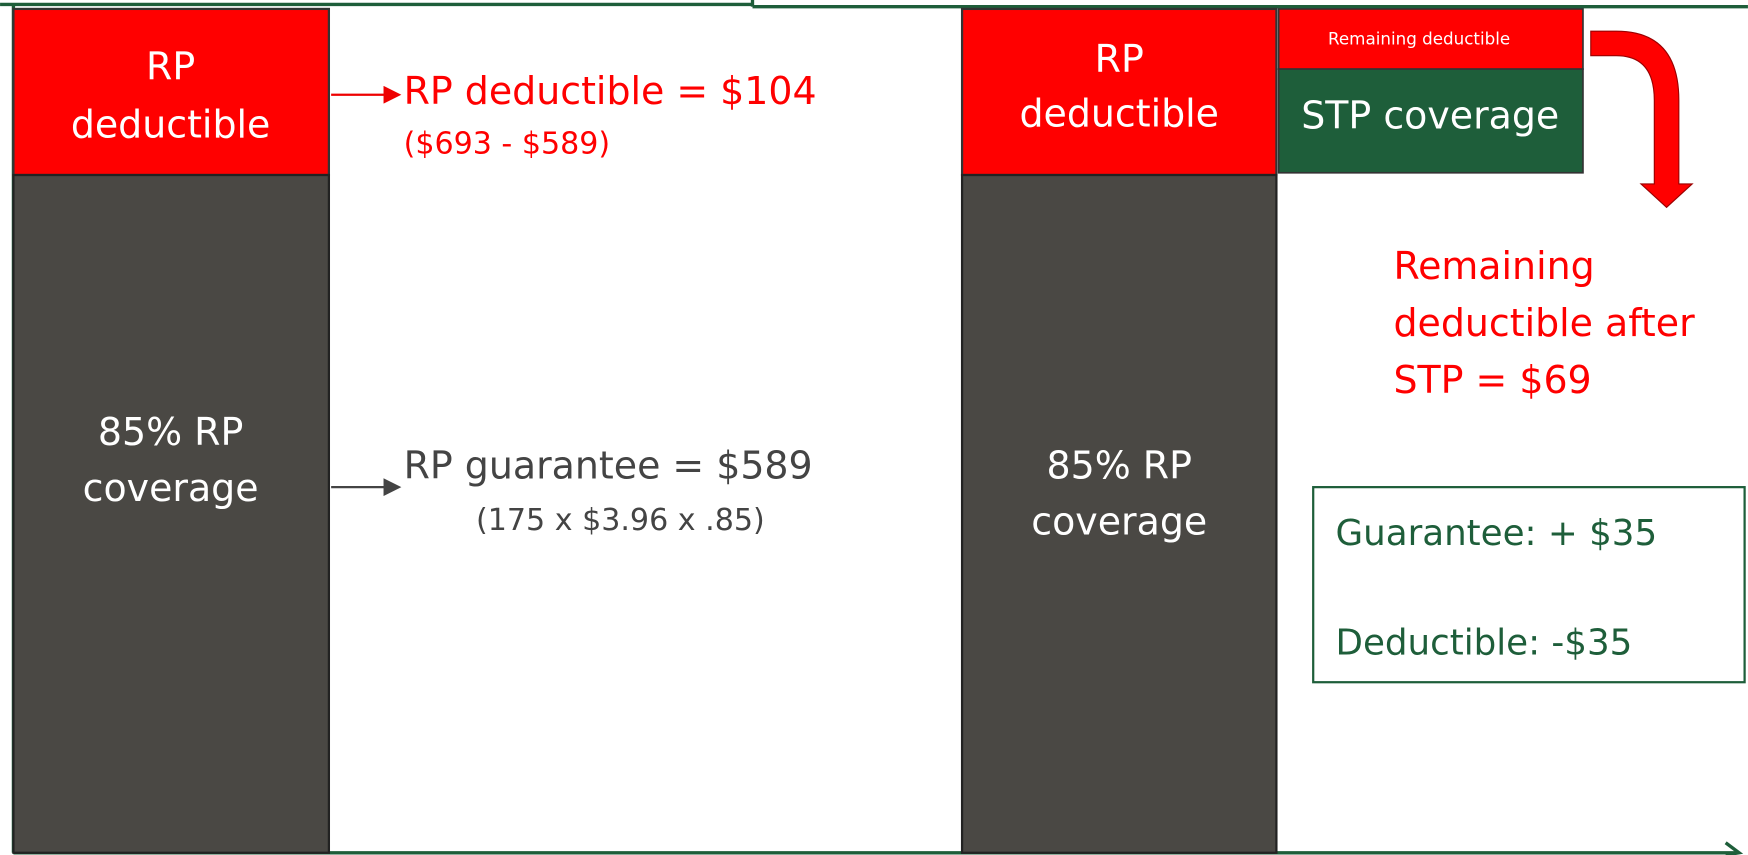 Image resolution: width=1748 pixels, height=855 pixels. What do you see at coordinates (1544, 323) in the screenshot?
I see `note: deductible after` at bounding box center [1544, 323].